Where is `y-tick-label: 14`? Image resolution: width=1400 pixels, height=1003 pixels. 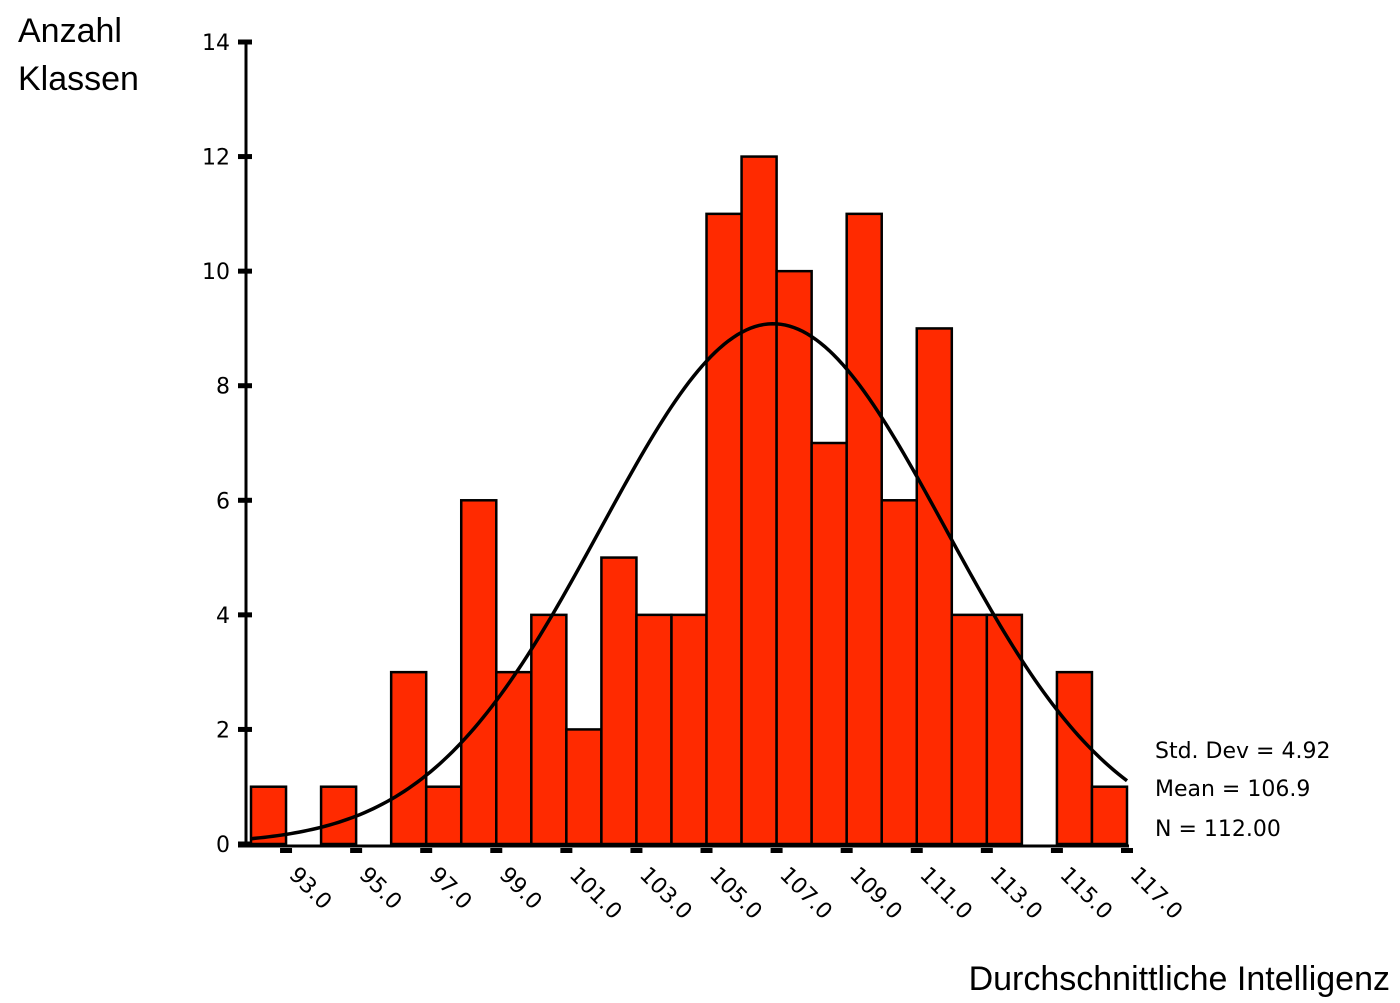
y-tick-label: 14 is located at coordinates (216, 43).